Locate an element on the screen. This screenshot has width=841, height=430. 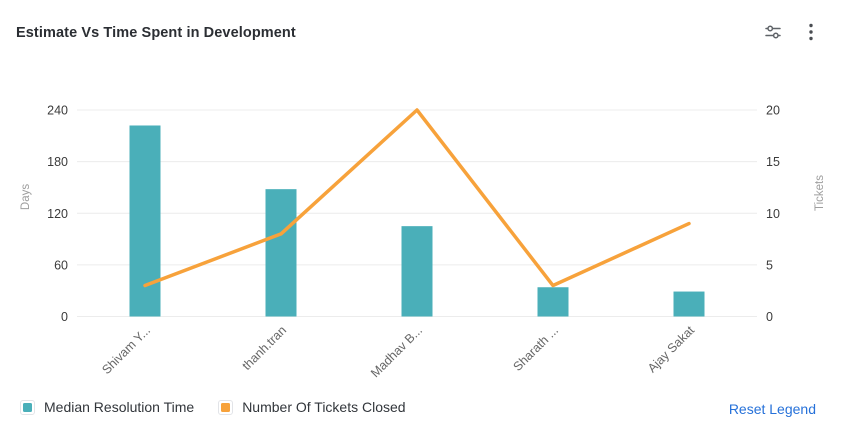
right-axis-tick-label: 20 is located at coordinates (773, 111).